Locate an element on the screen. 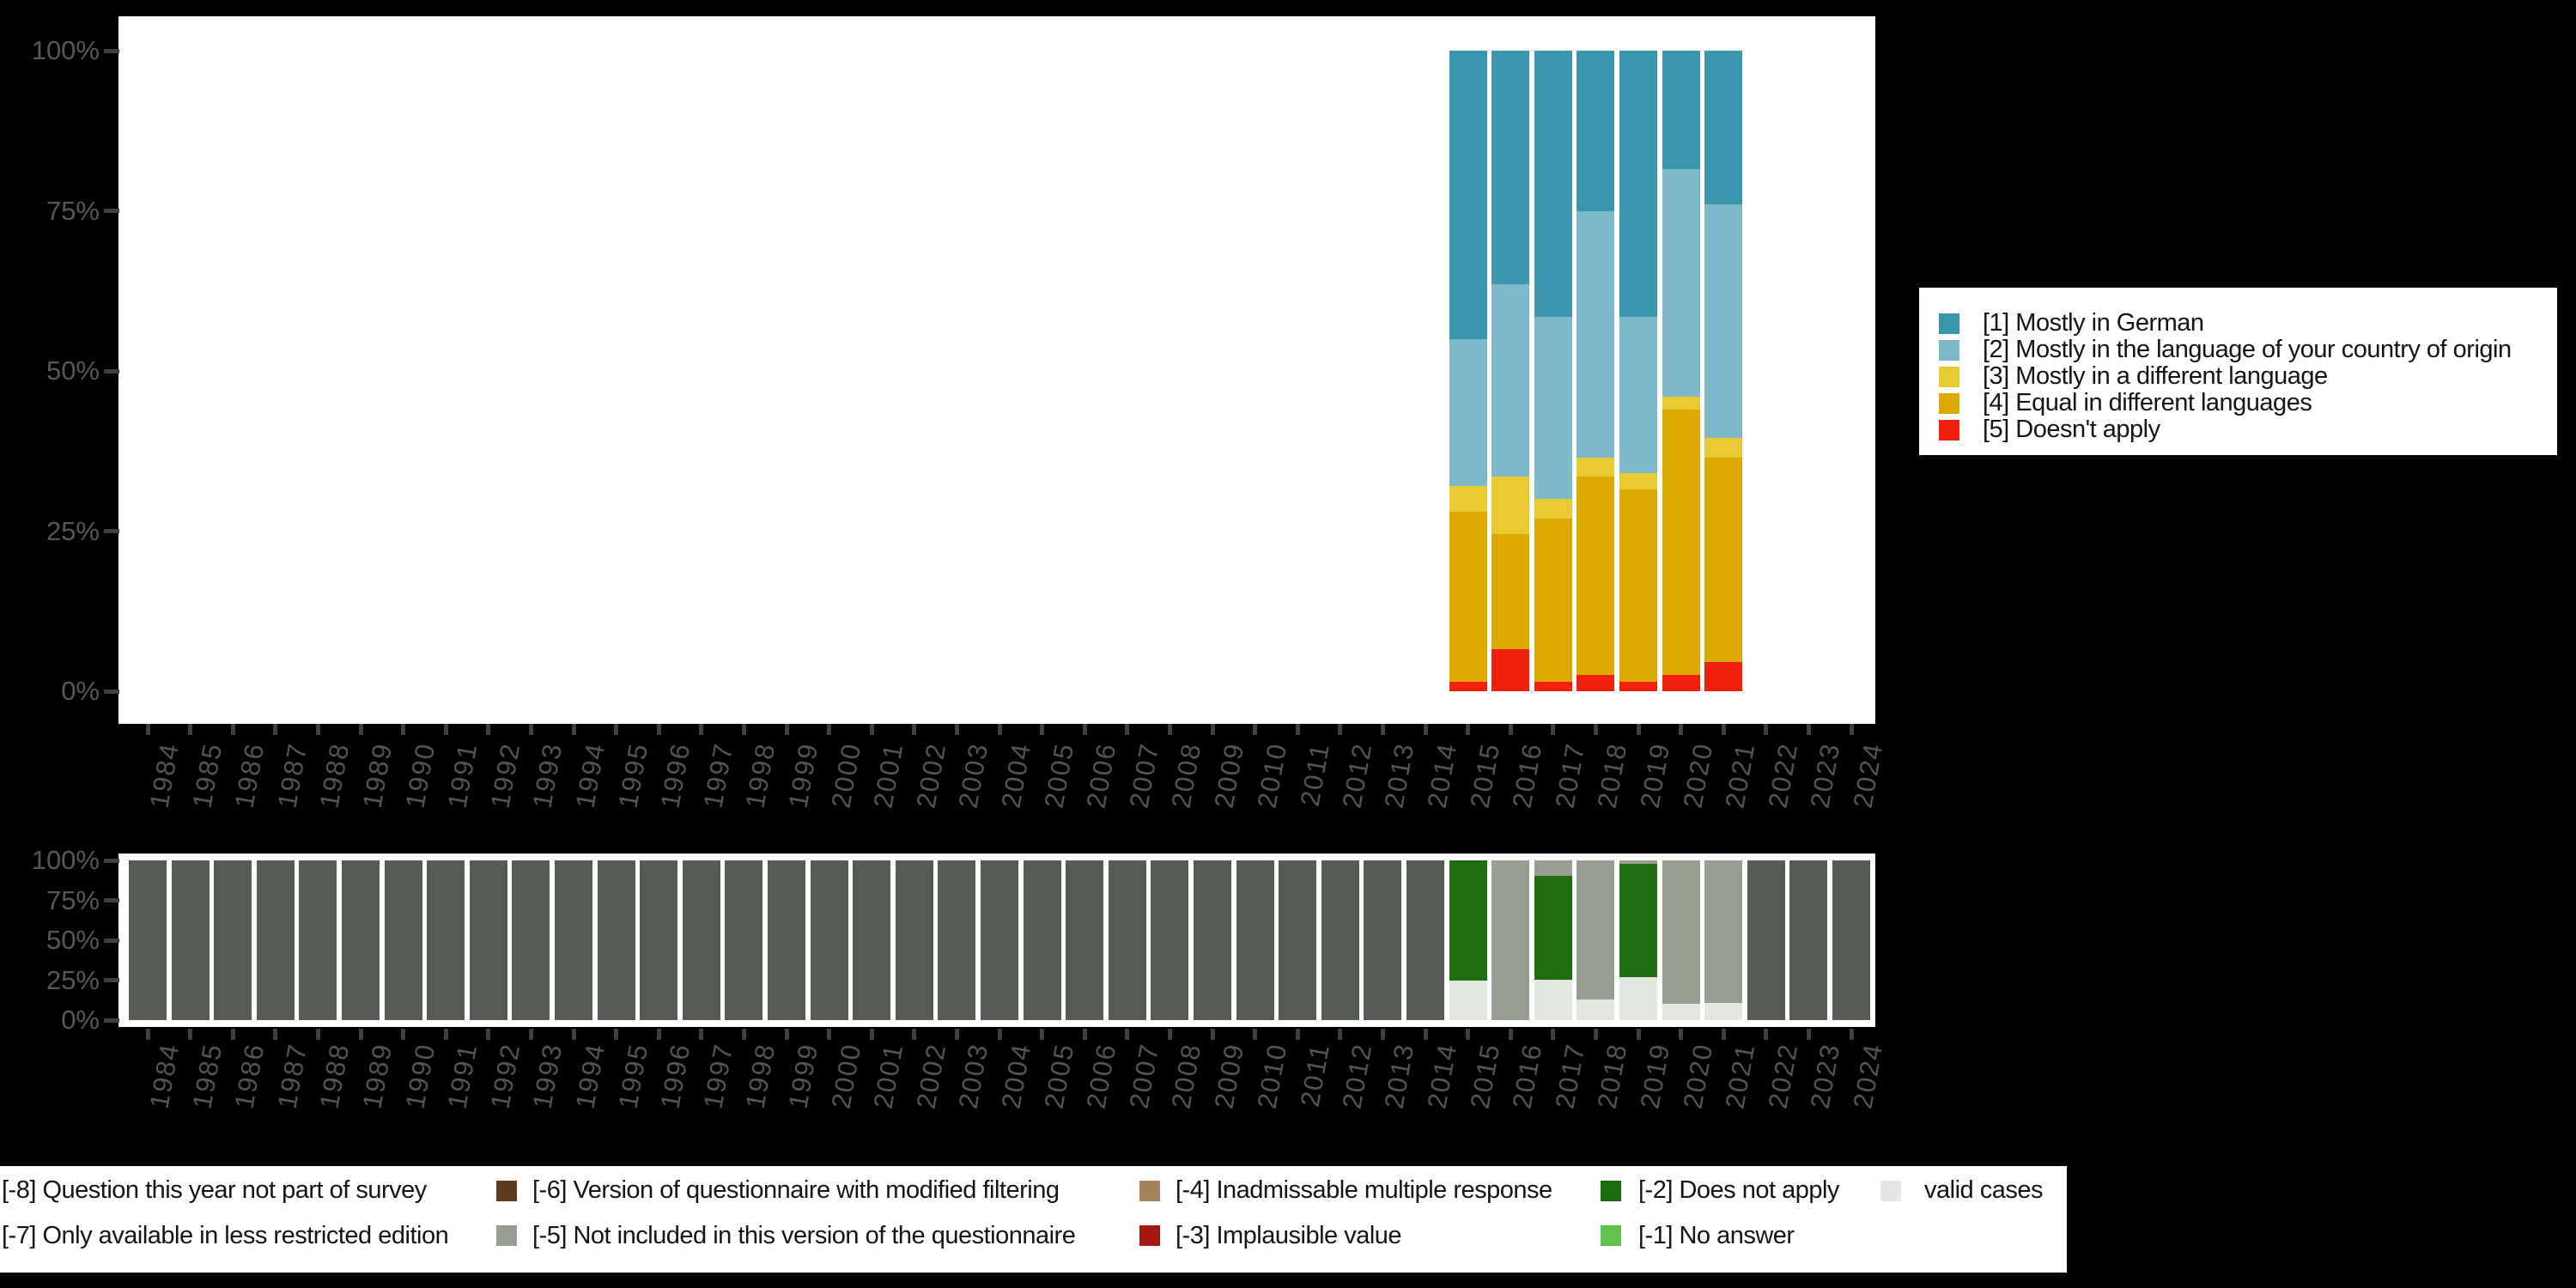 This screenshot has width=2576, height=1288. bar-2021 is located at coordinates (1723, 940).